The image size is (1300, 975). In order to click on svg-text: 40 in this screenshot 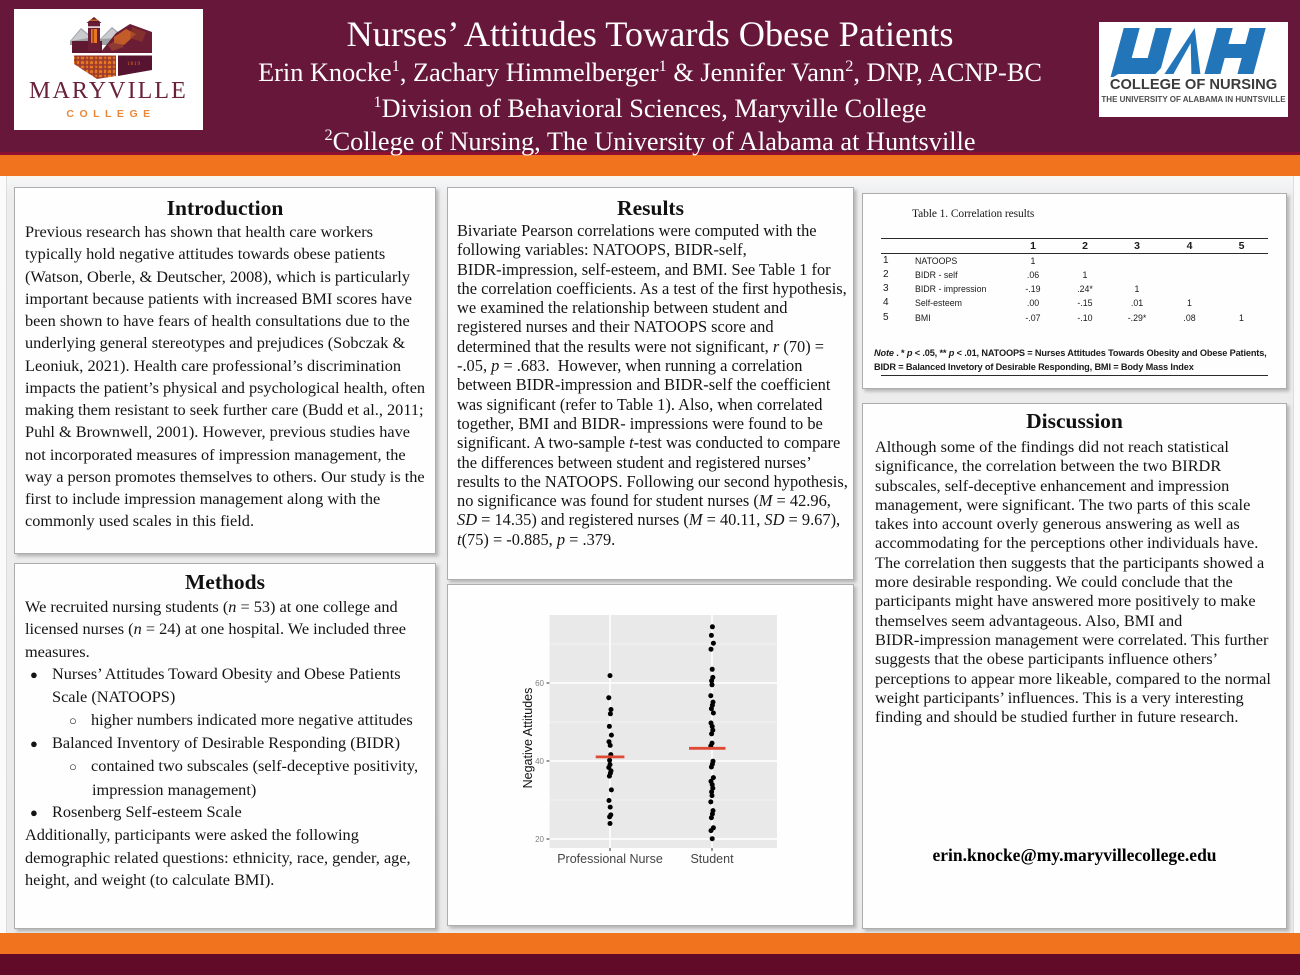, I will do `click(539, 761)`.